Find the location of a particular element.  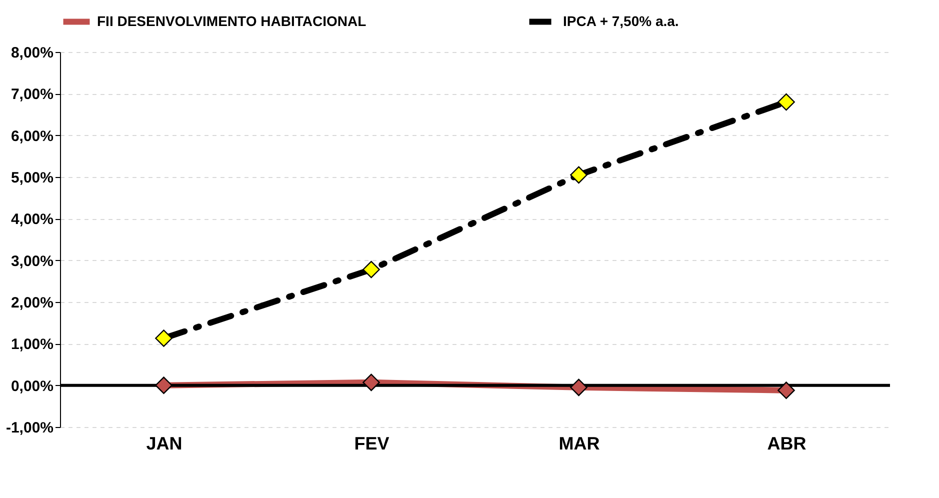

x-tick-label: FEV is located at coordinates (372, 444).